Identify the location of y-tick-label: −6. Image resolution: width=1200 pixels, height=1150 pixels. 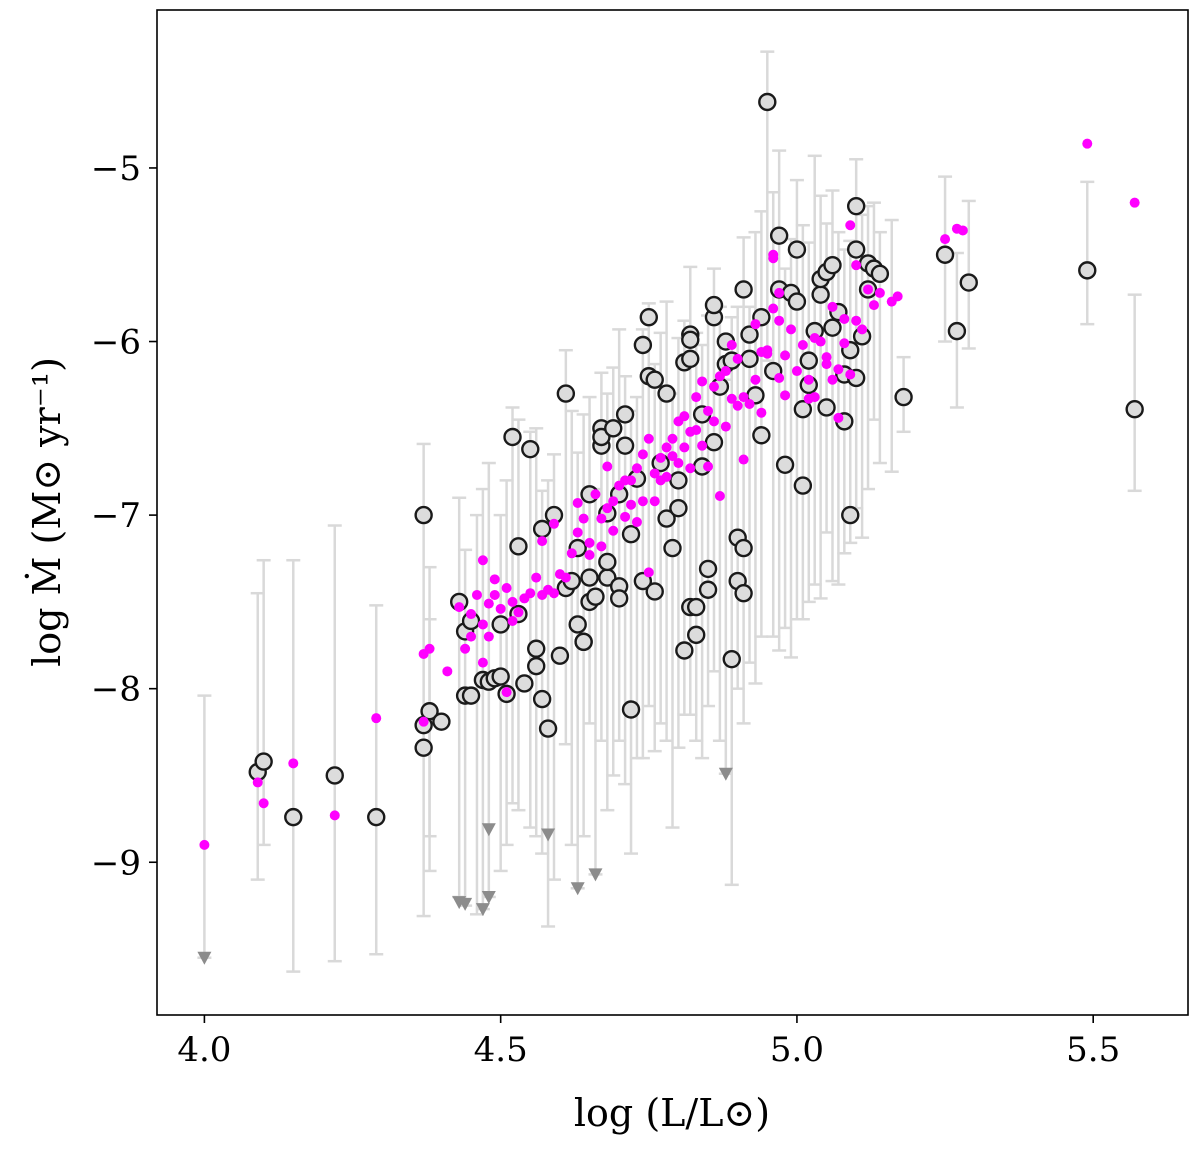
(116, 343).